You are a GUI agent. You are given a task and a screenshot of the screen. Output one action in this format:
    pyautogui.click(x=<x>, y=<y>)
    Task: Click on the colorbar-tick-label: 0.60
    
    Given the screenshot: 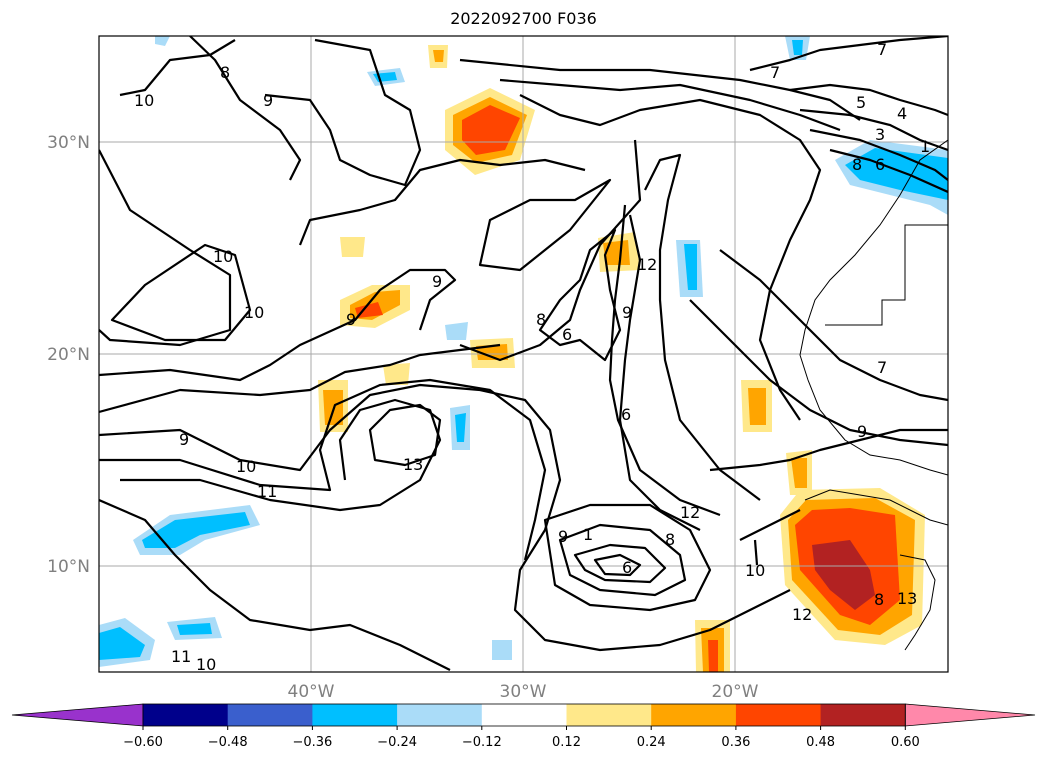 What is the action you would take?
    pyautogui.click(x=905, y=742)
    